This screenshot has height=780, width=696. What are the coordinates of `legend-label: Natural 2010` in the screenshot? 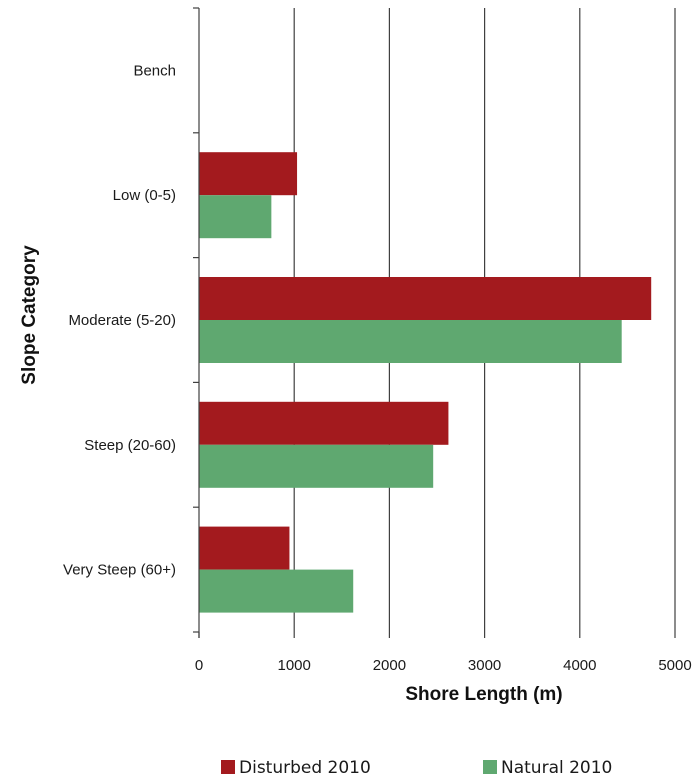 It's located at (556, 768).